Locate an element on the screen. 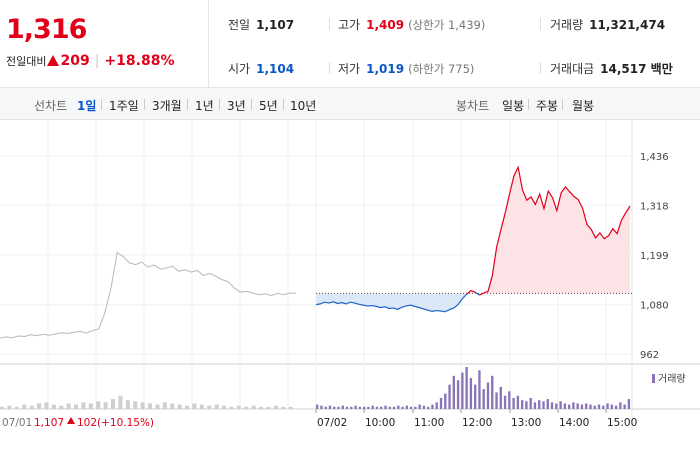 The image size is (700, 450). x-tick-label: 12:00 is located at coordinates (477, 423).